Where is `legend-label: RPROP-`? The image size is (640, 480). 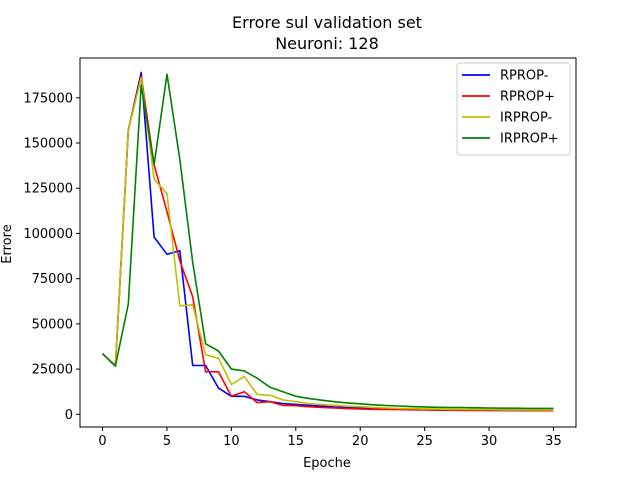 legend-label: RPROP- is located at coordinates (524, 76).